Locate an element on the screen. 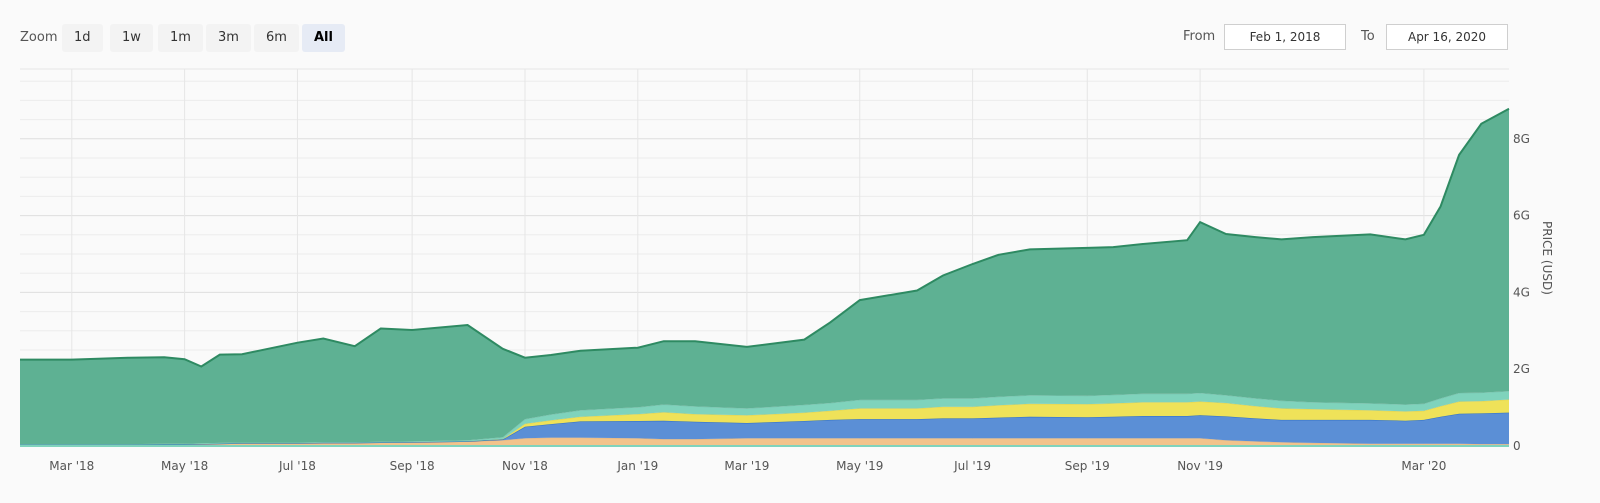  y-tick-label: 8G is located at coordinates (1521, 139).